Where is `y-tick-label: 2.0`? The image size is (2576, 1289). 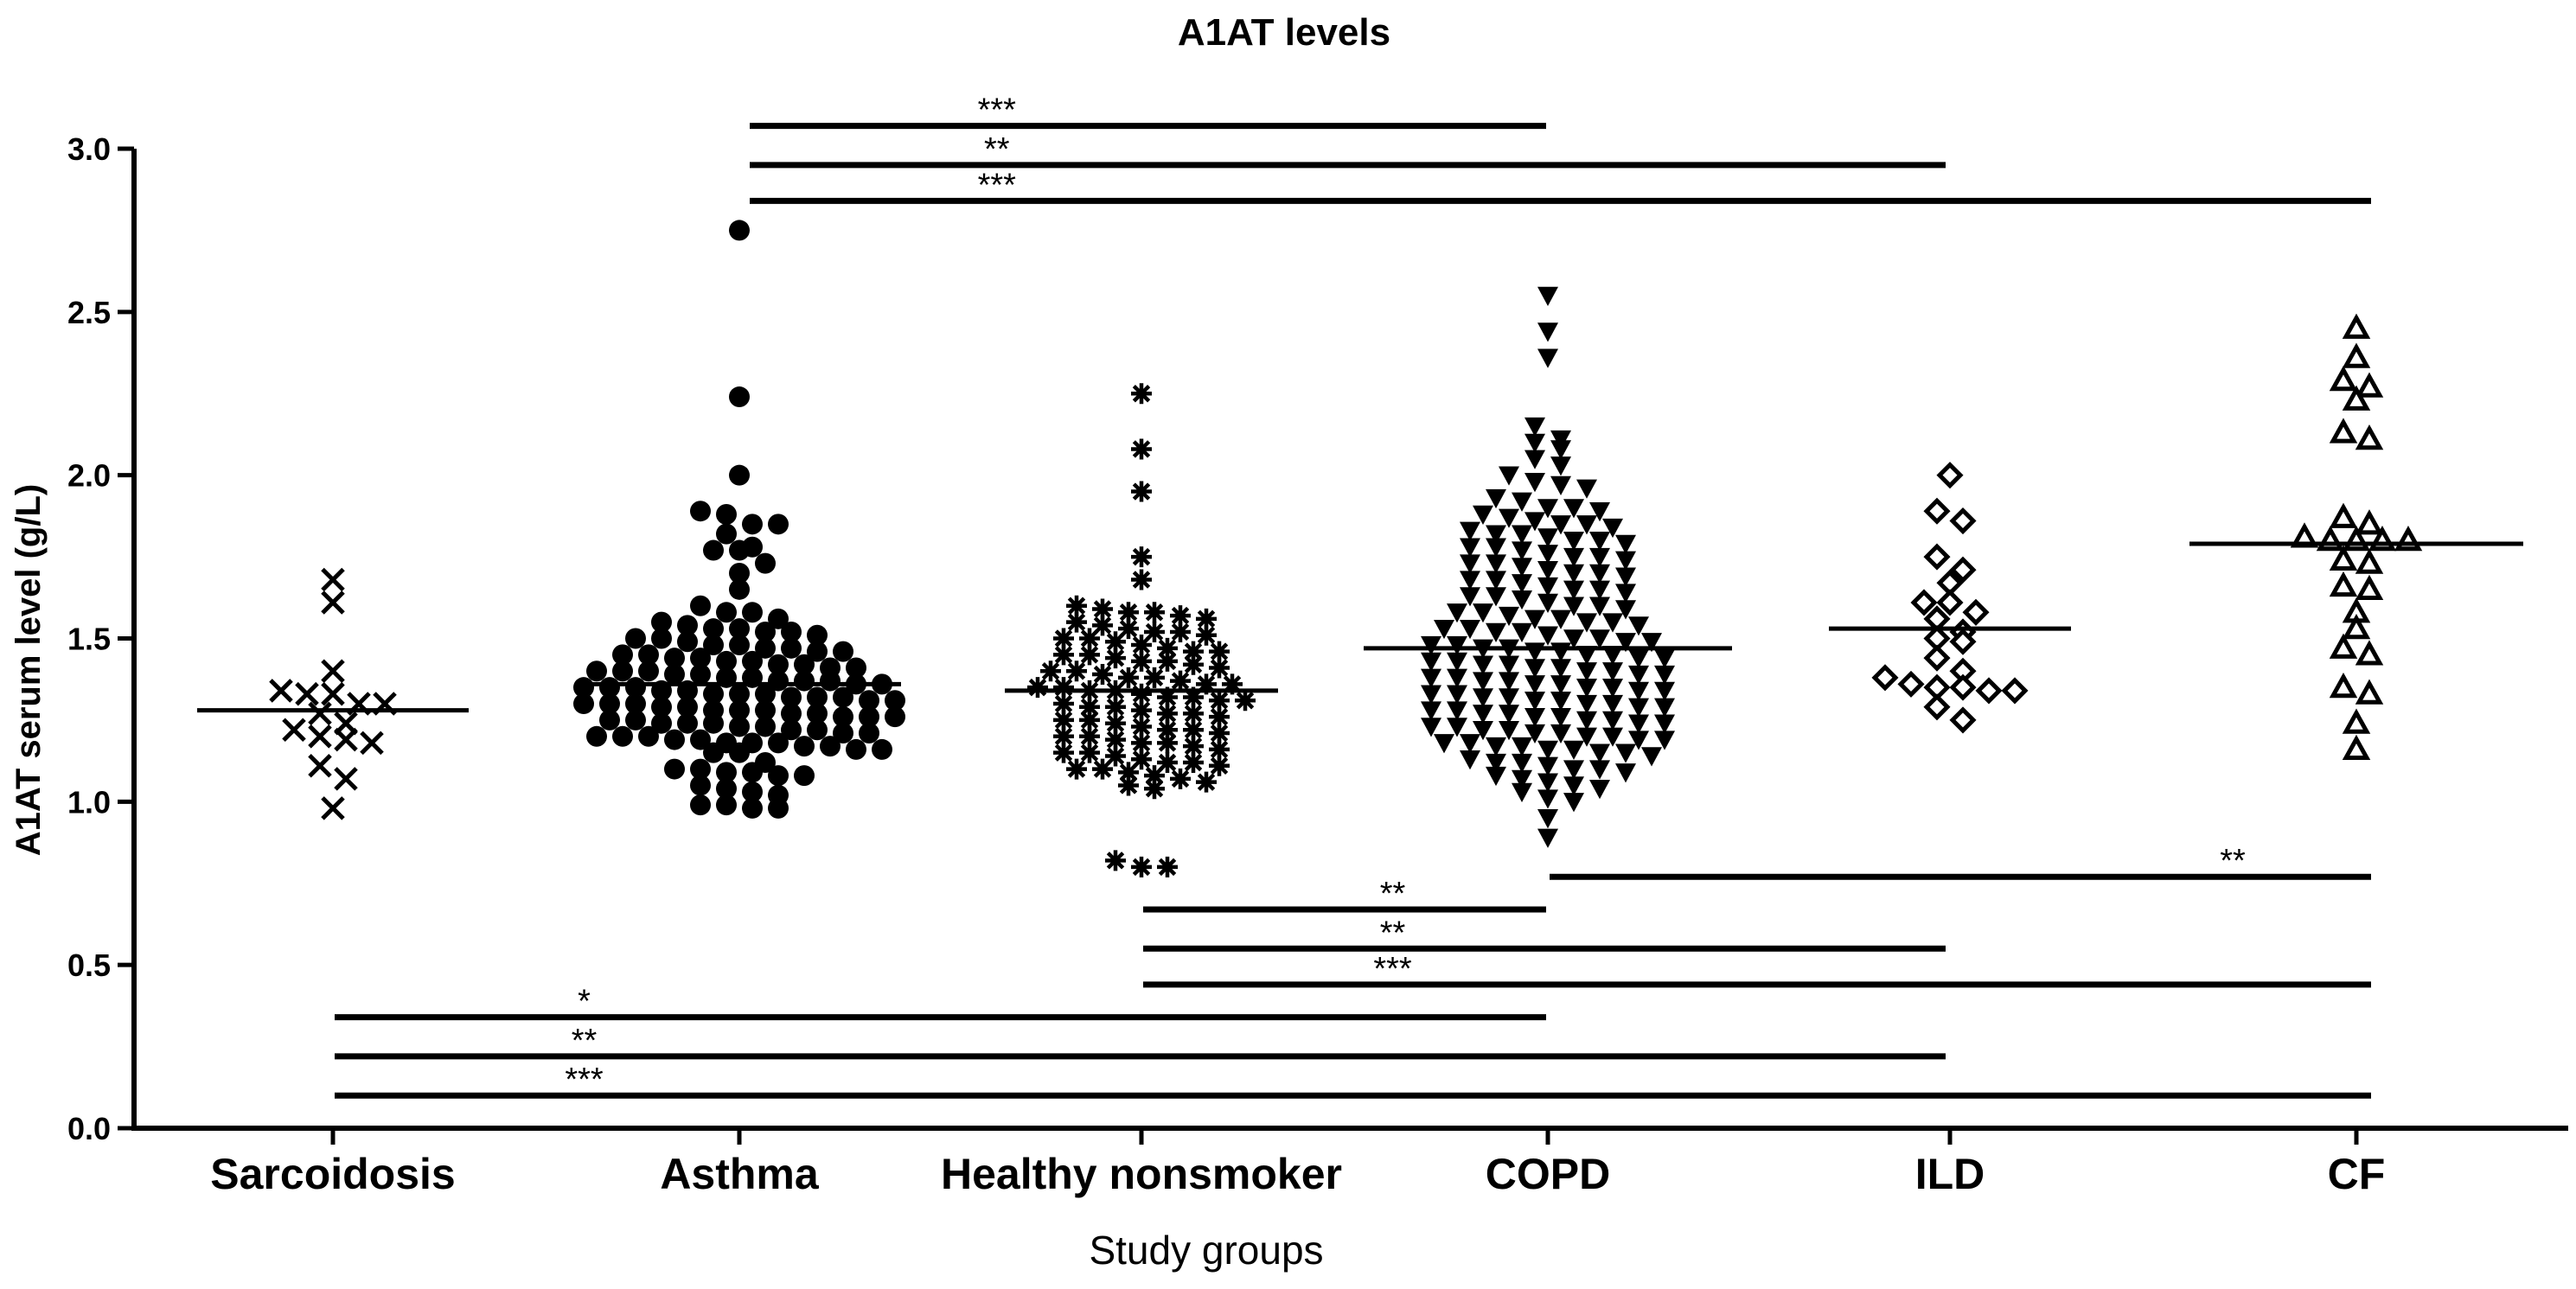 y-tick-label: 2.0 is located at coordinates (89, 476).